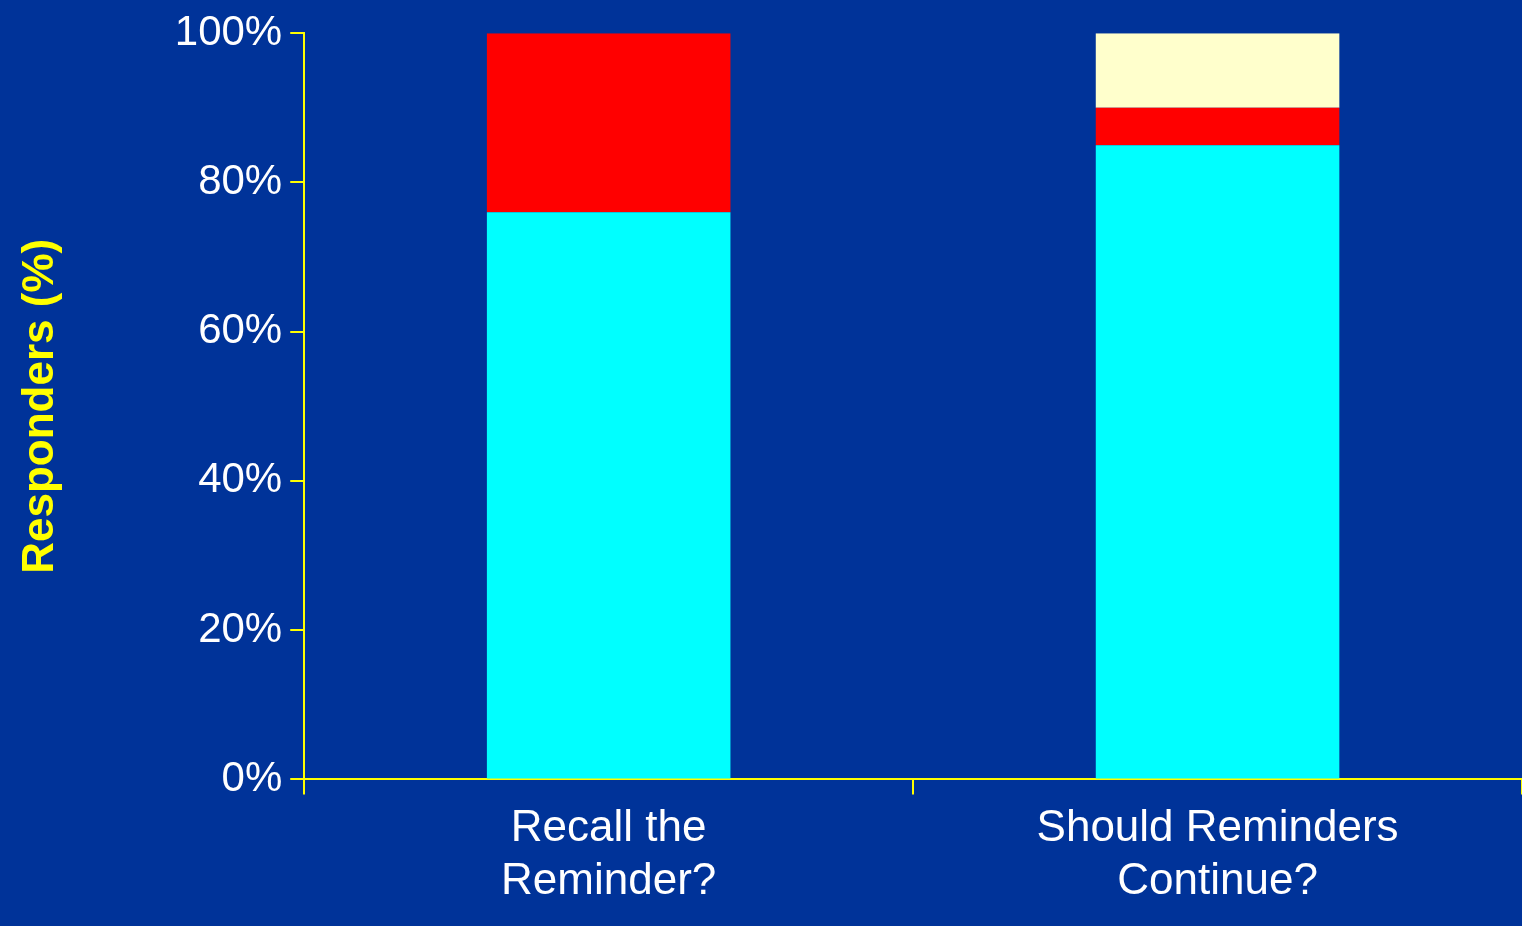 The width and height of the screenshot is (1522, 926). I want to click on y-axis-title: Responders (%), so click(37, 406).